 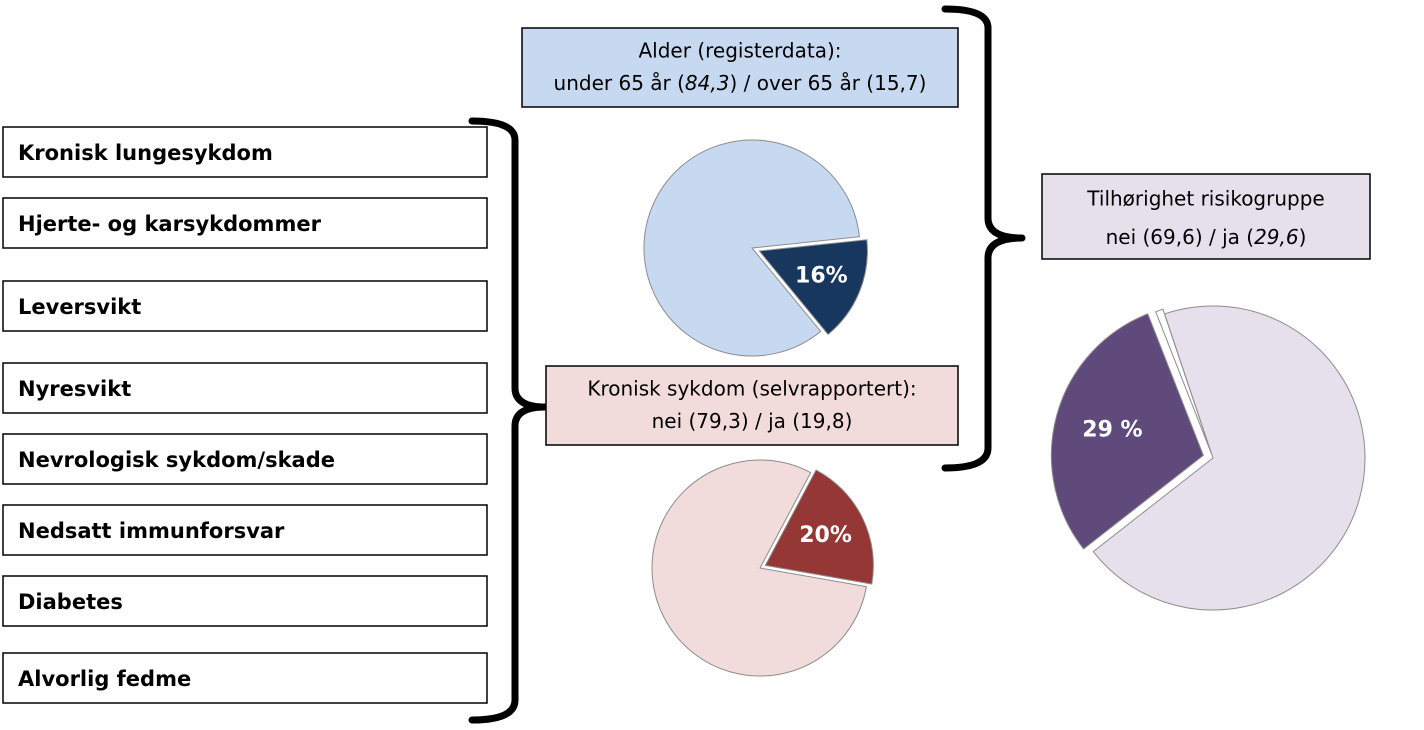 I want to click on chronic-box, so click(x=752, y=405).